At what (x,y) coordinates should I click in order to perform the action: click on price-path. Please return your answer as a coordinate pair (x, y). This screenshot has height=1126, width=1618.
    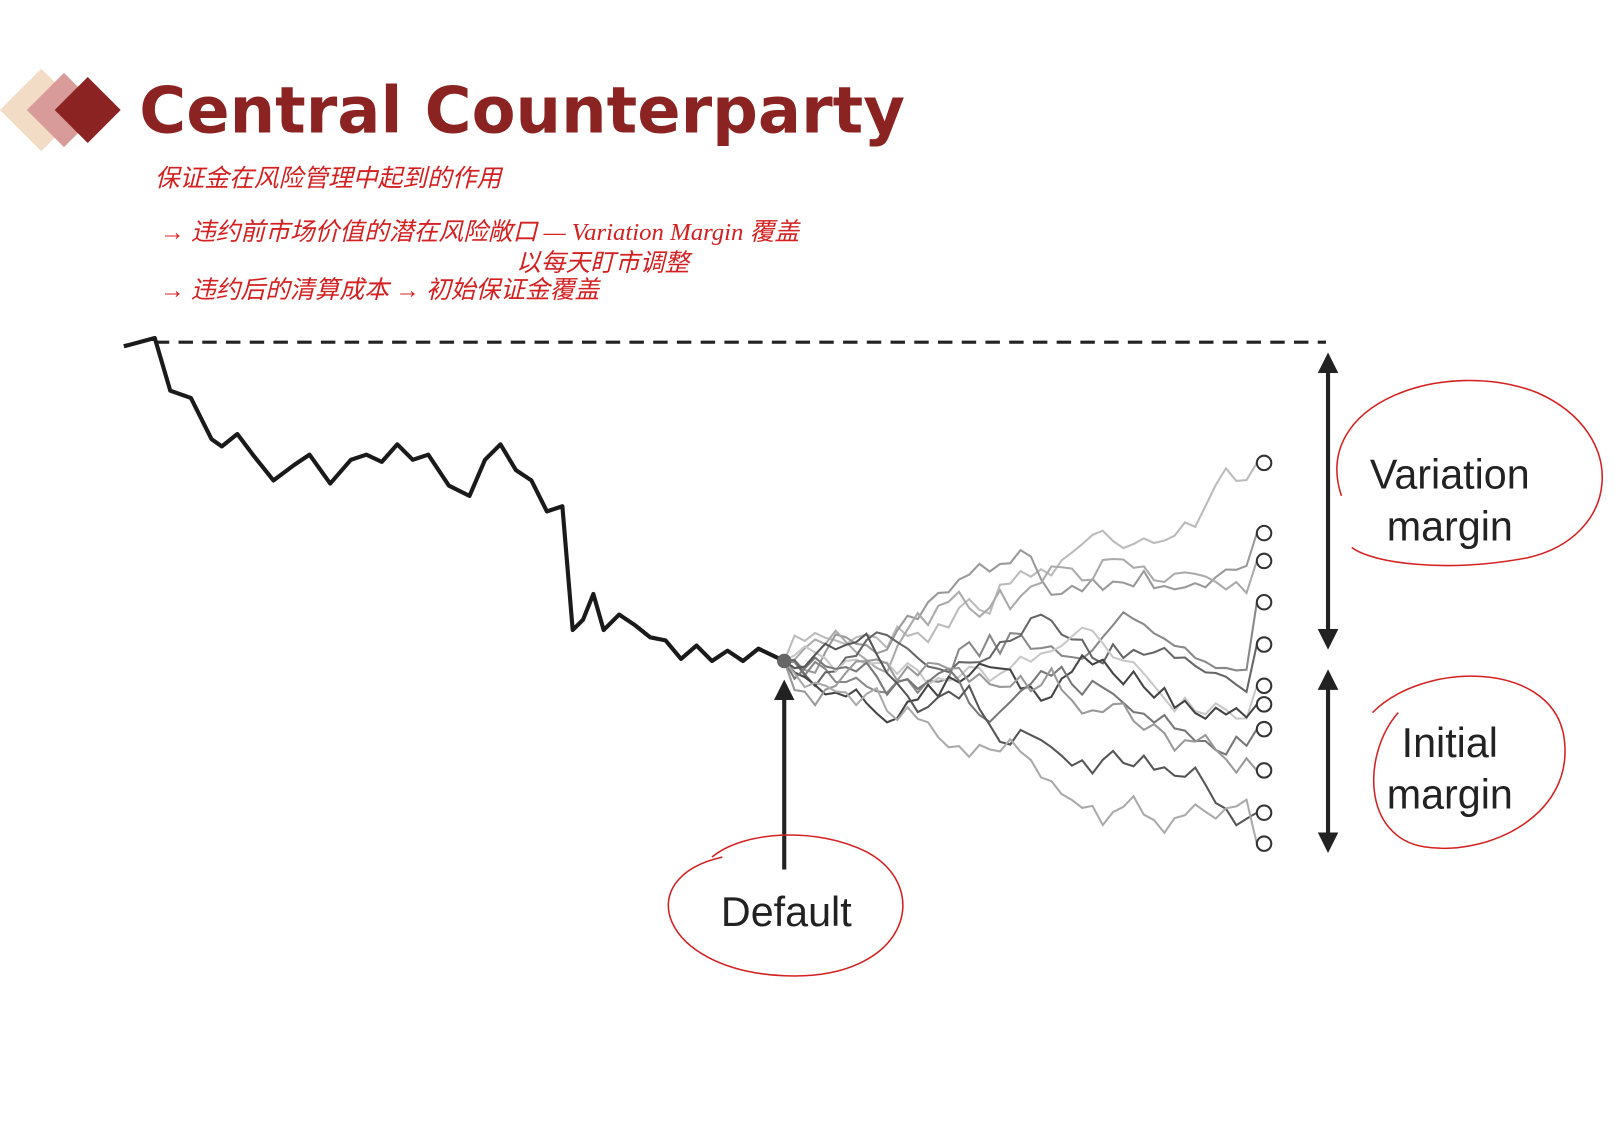
    Looking at the image, I should click on (454, 499).